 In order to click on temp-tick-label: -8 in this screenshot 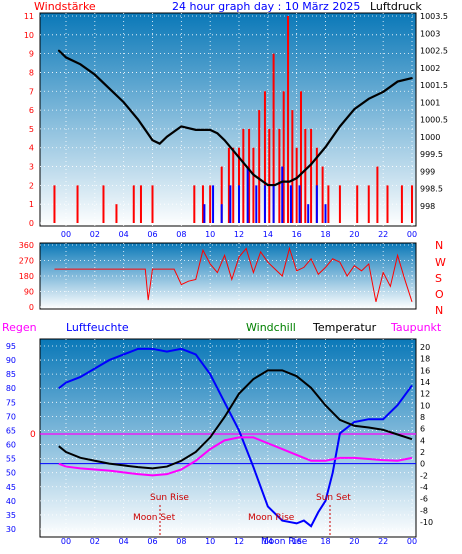, I will do `click(424, 510)`.